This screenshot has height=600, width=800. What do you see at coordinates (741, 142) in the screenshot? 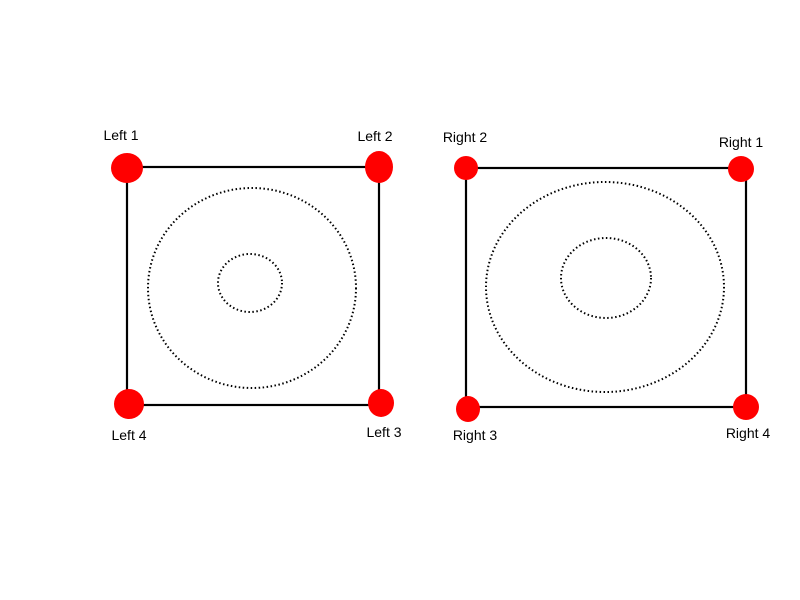
I see `right-corner-1-label: Right 1` at bounding box center [741, 142].